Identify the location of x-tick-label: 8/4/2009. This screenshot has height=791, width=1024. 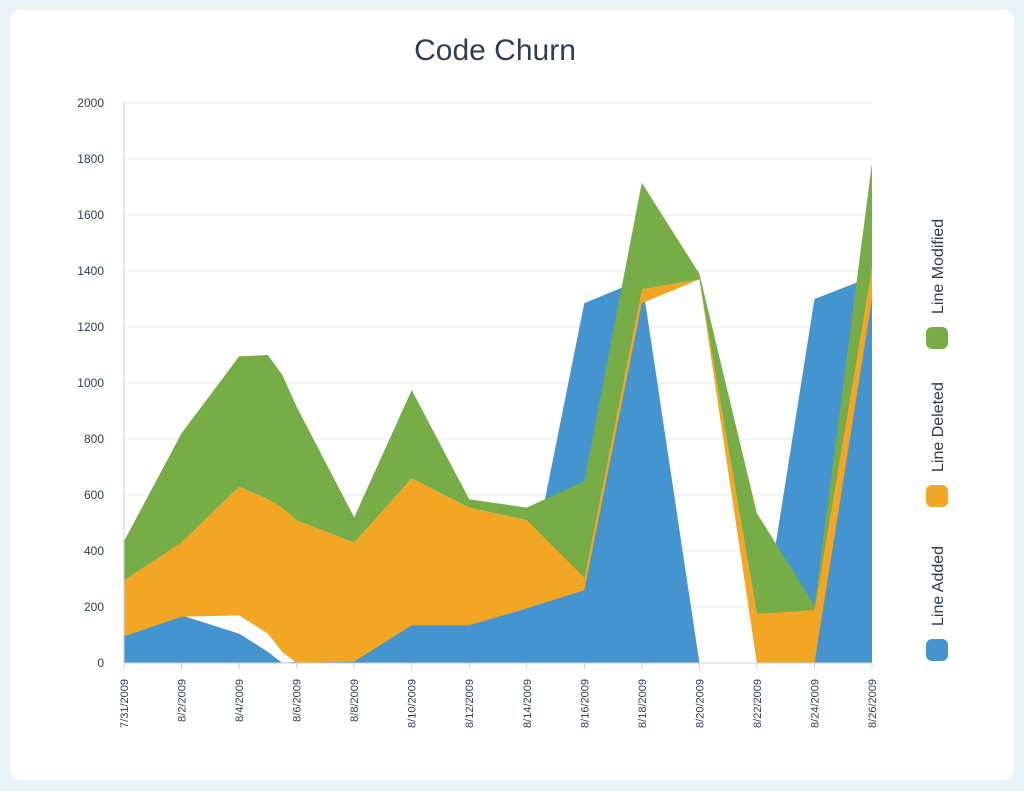
(240, 700).